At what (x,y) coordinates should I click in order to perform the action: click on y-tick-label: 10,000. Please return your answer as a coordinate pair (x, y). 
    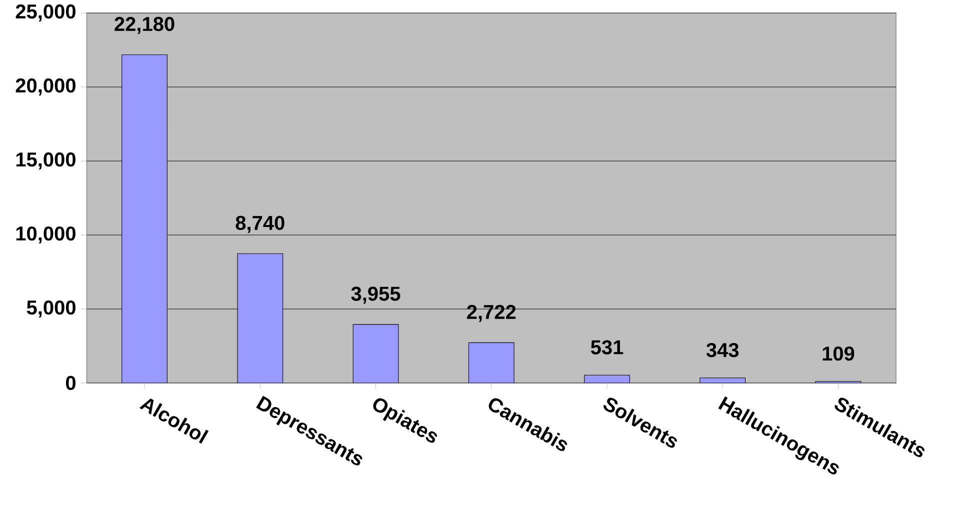
    Looking at the image, I should click on (46, 235).